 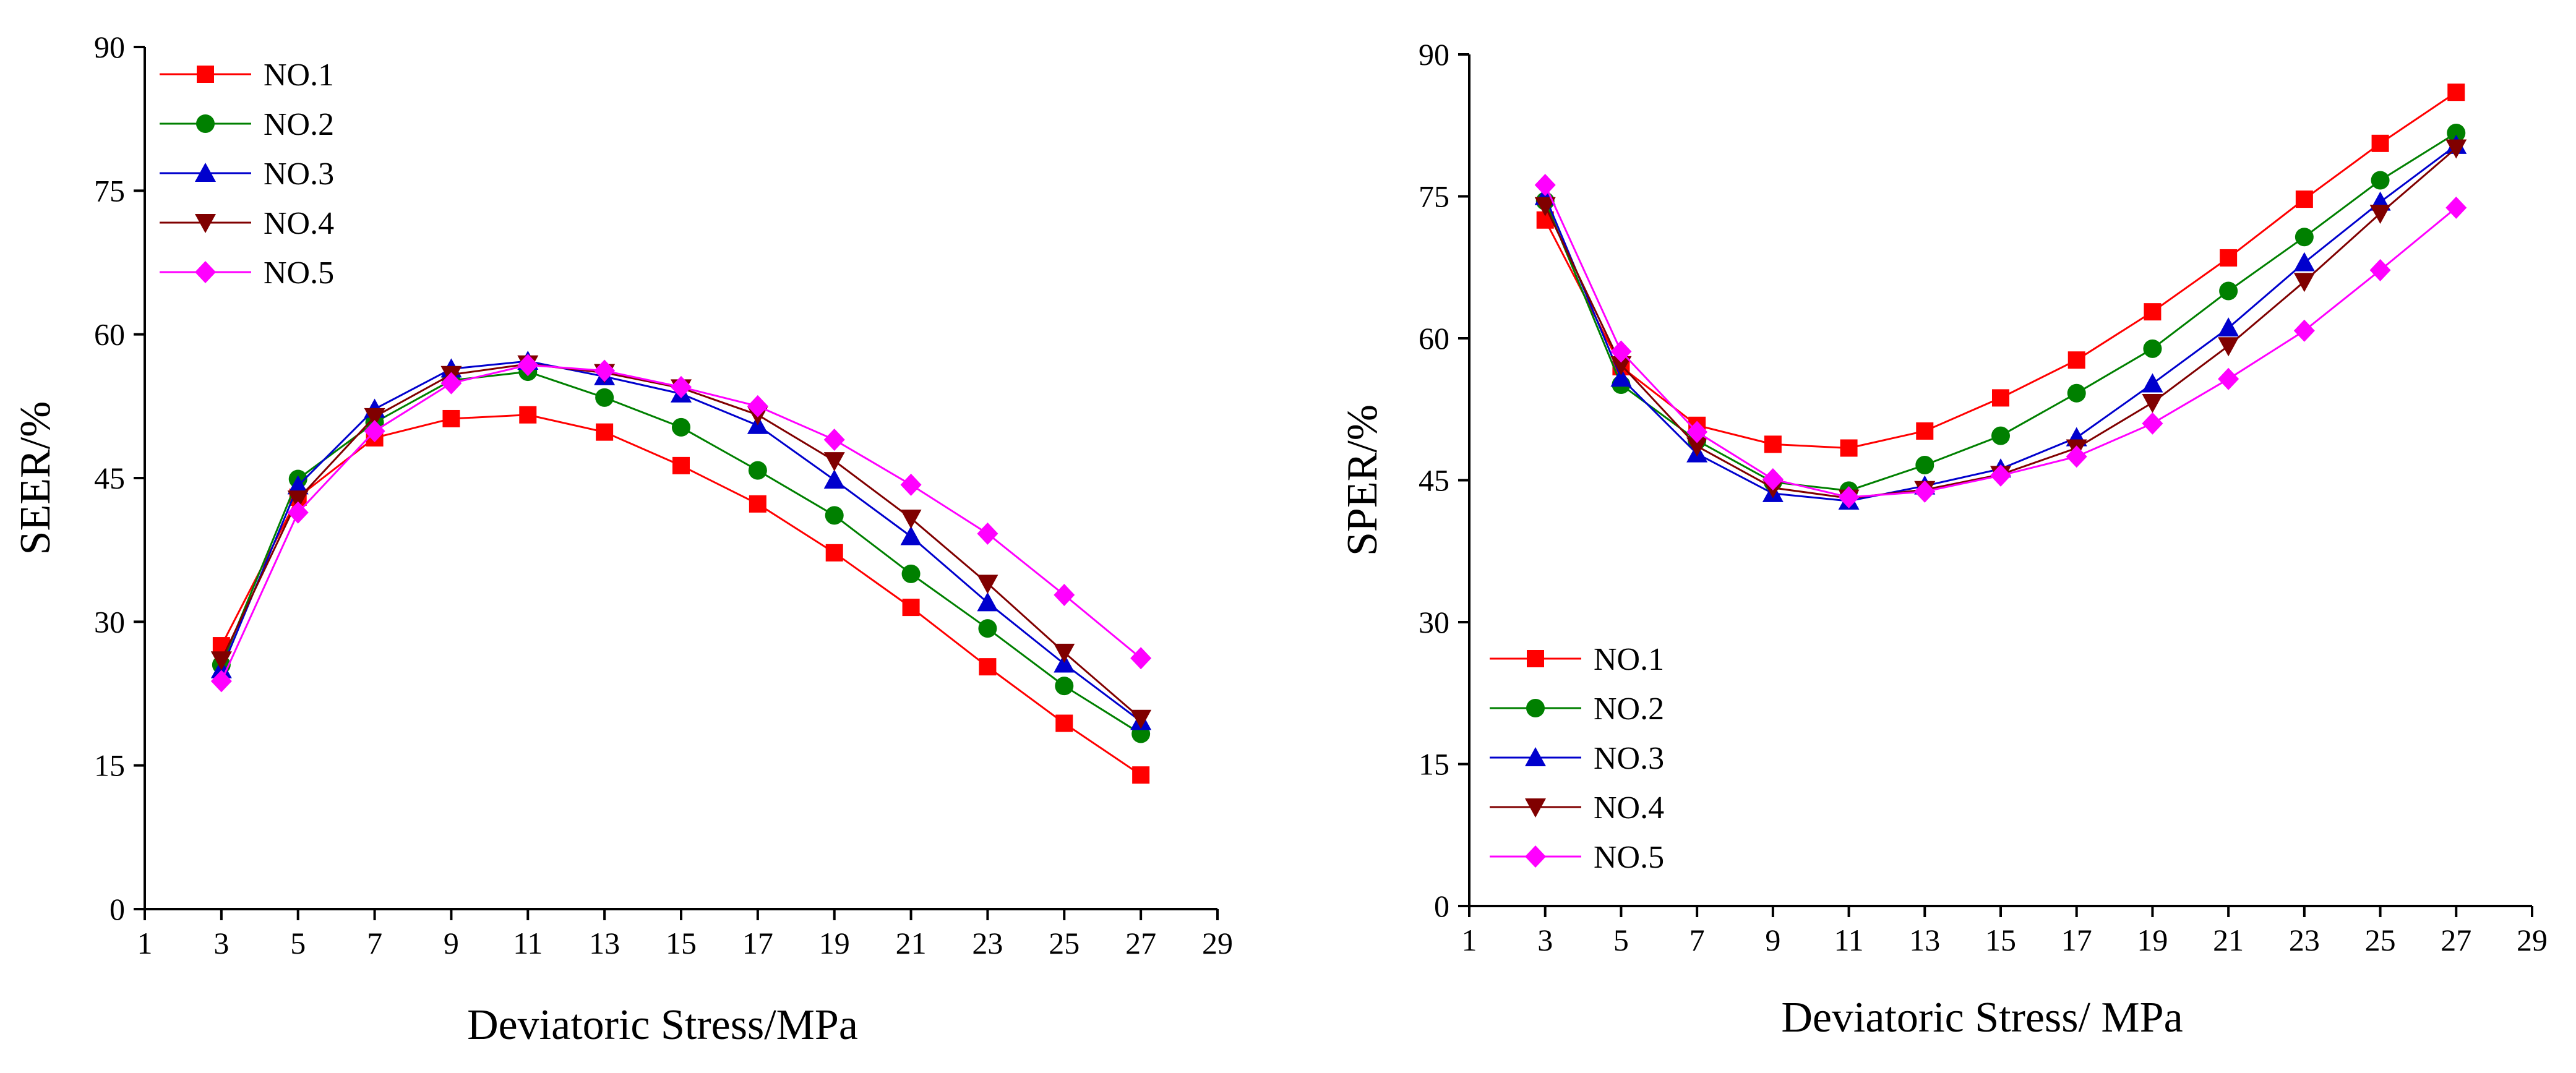 What do you see at coordinates (1434, 480) in the screenshot?
I see `y-tick-label: 45` at bounding box center [1434, 480].